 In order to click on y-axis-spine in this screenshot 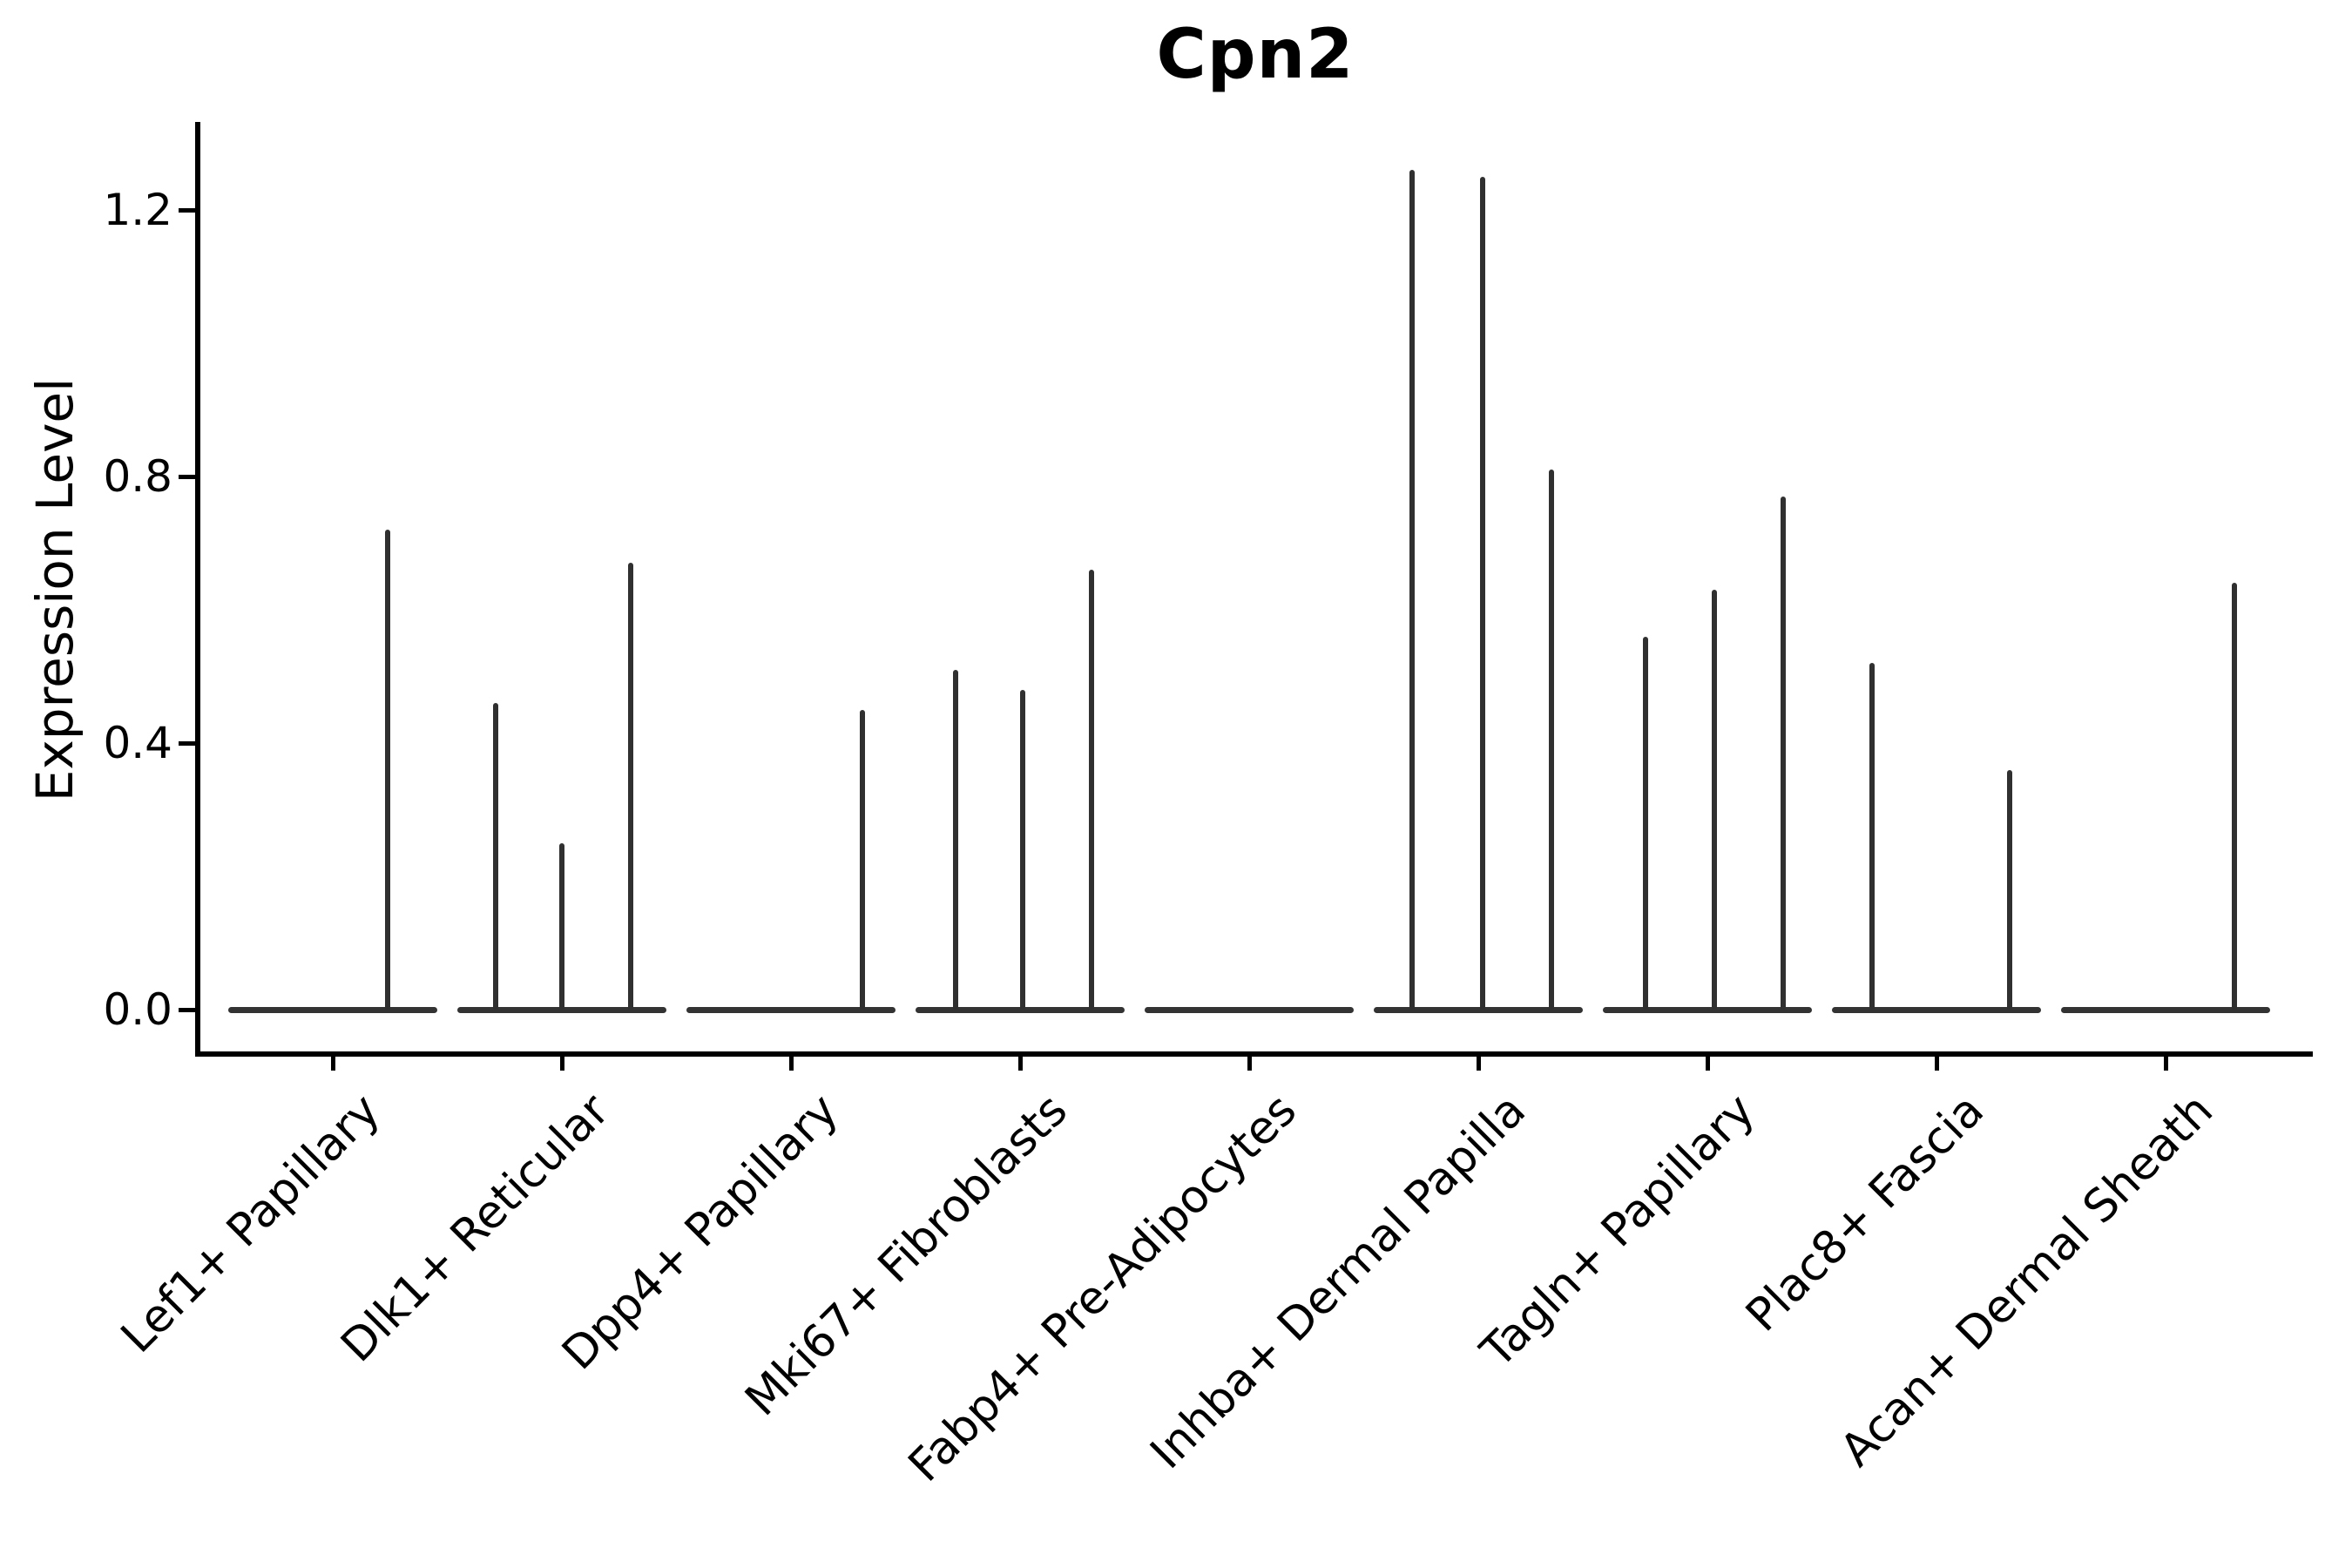, I will do `click(198, 589)`.